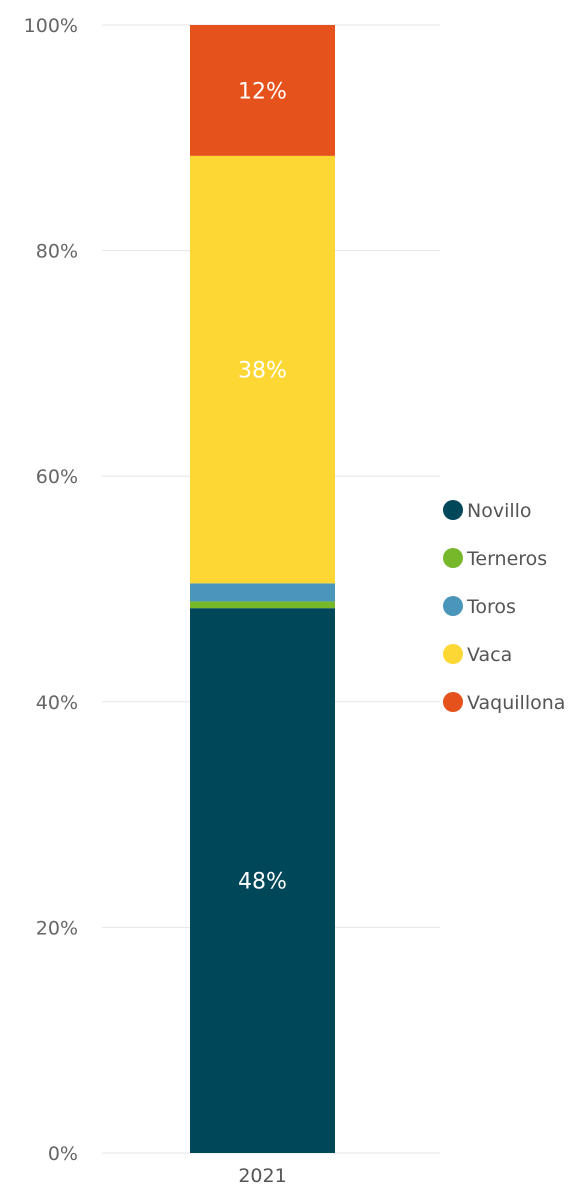 This screenshot has height=1184, width=576. I want to click on legend-label: Vaquillona, so click(516, 703).